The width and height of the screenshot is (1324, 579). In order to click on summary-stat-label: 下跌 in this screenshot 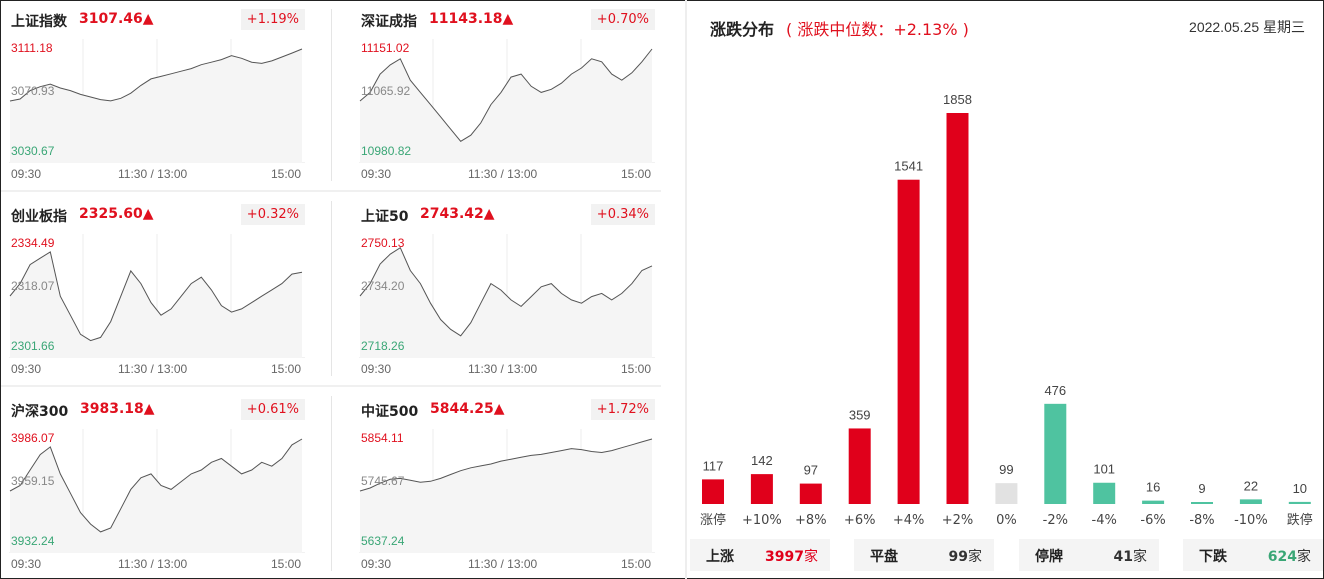, I will do `click(1213, 557)`.